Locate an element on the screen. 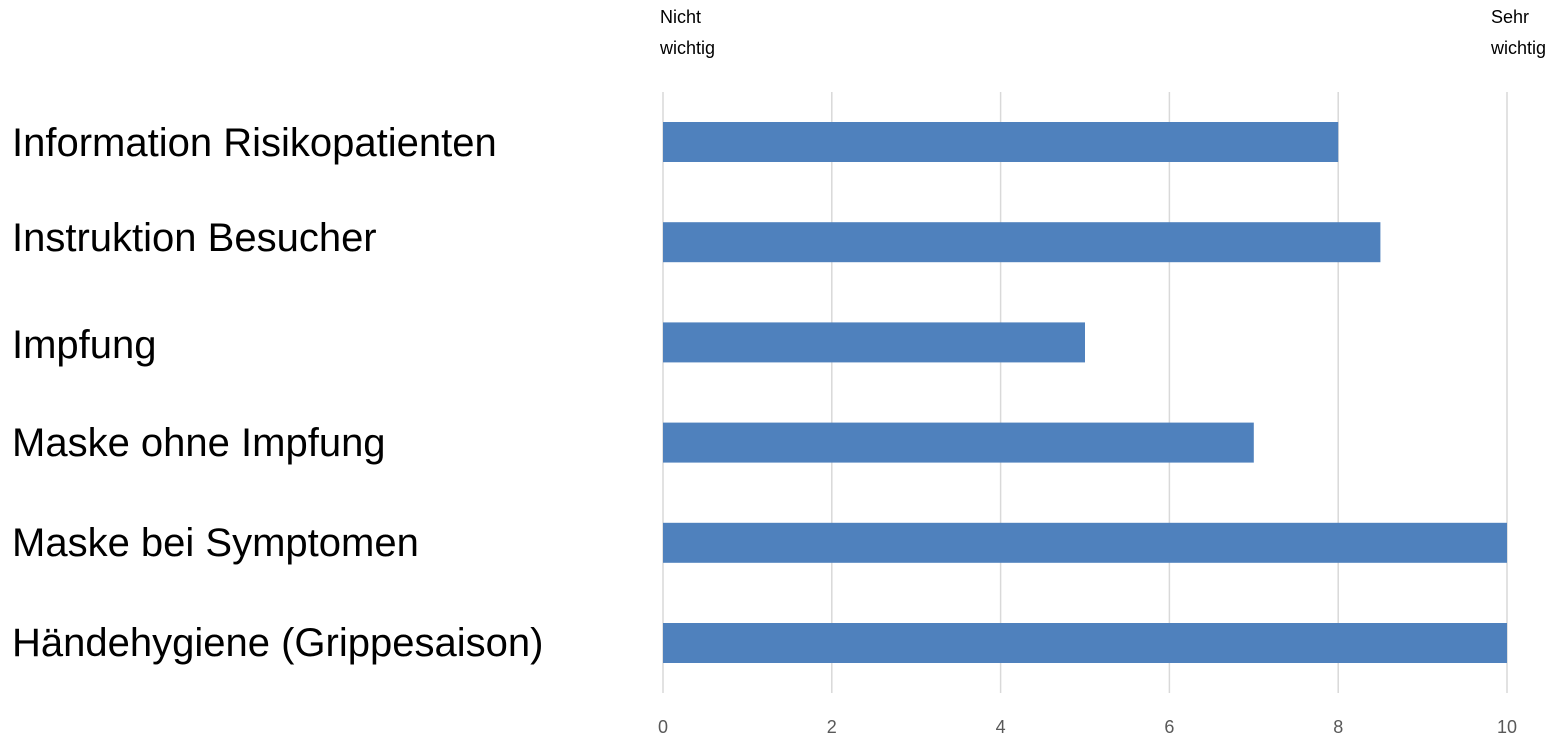  scale-max-label-line1: Sehr is located at coordinates (1510, 17).